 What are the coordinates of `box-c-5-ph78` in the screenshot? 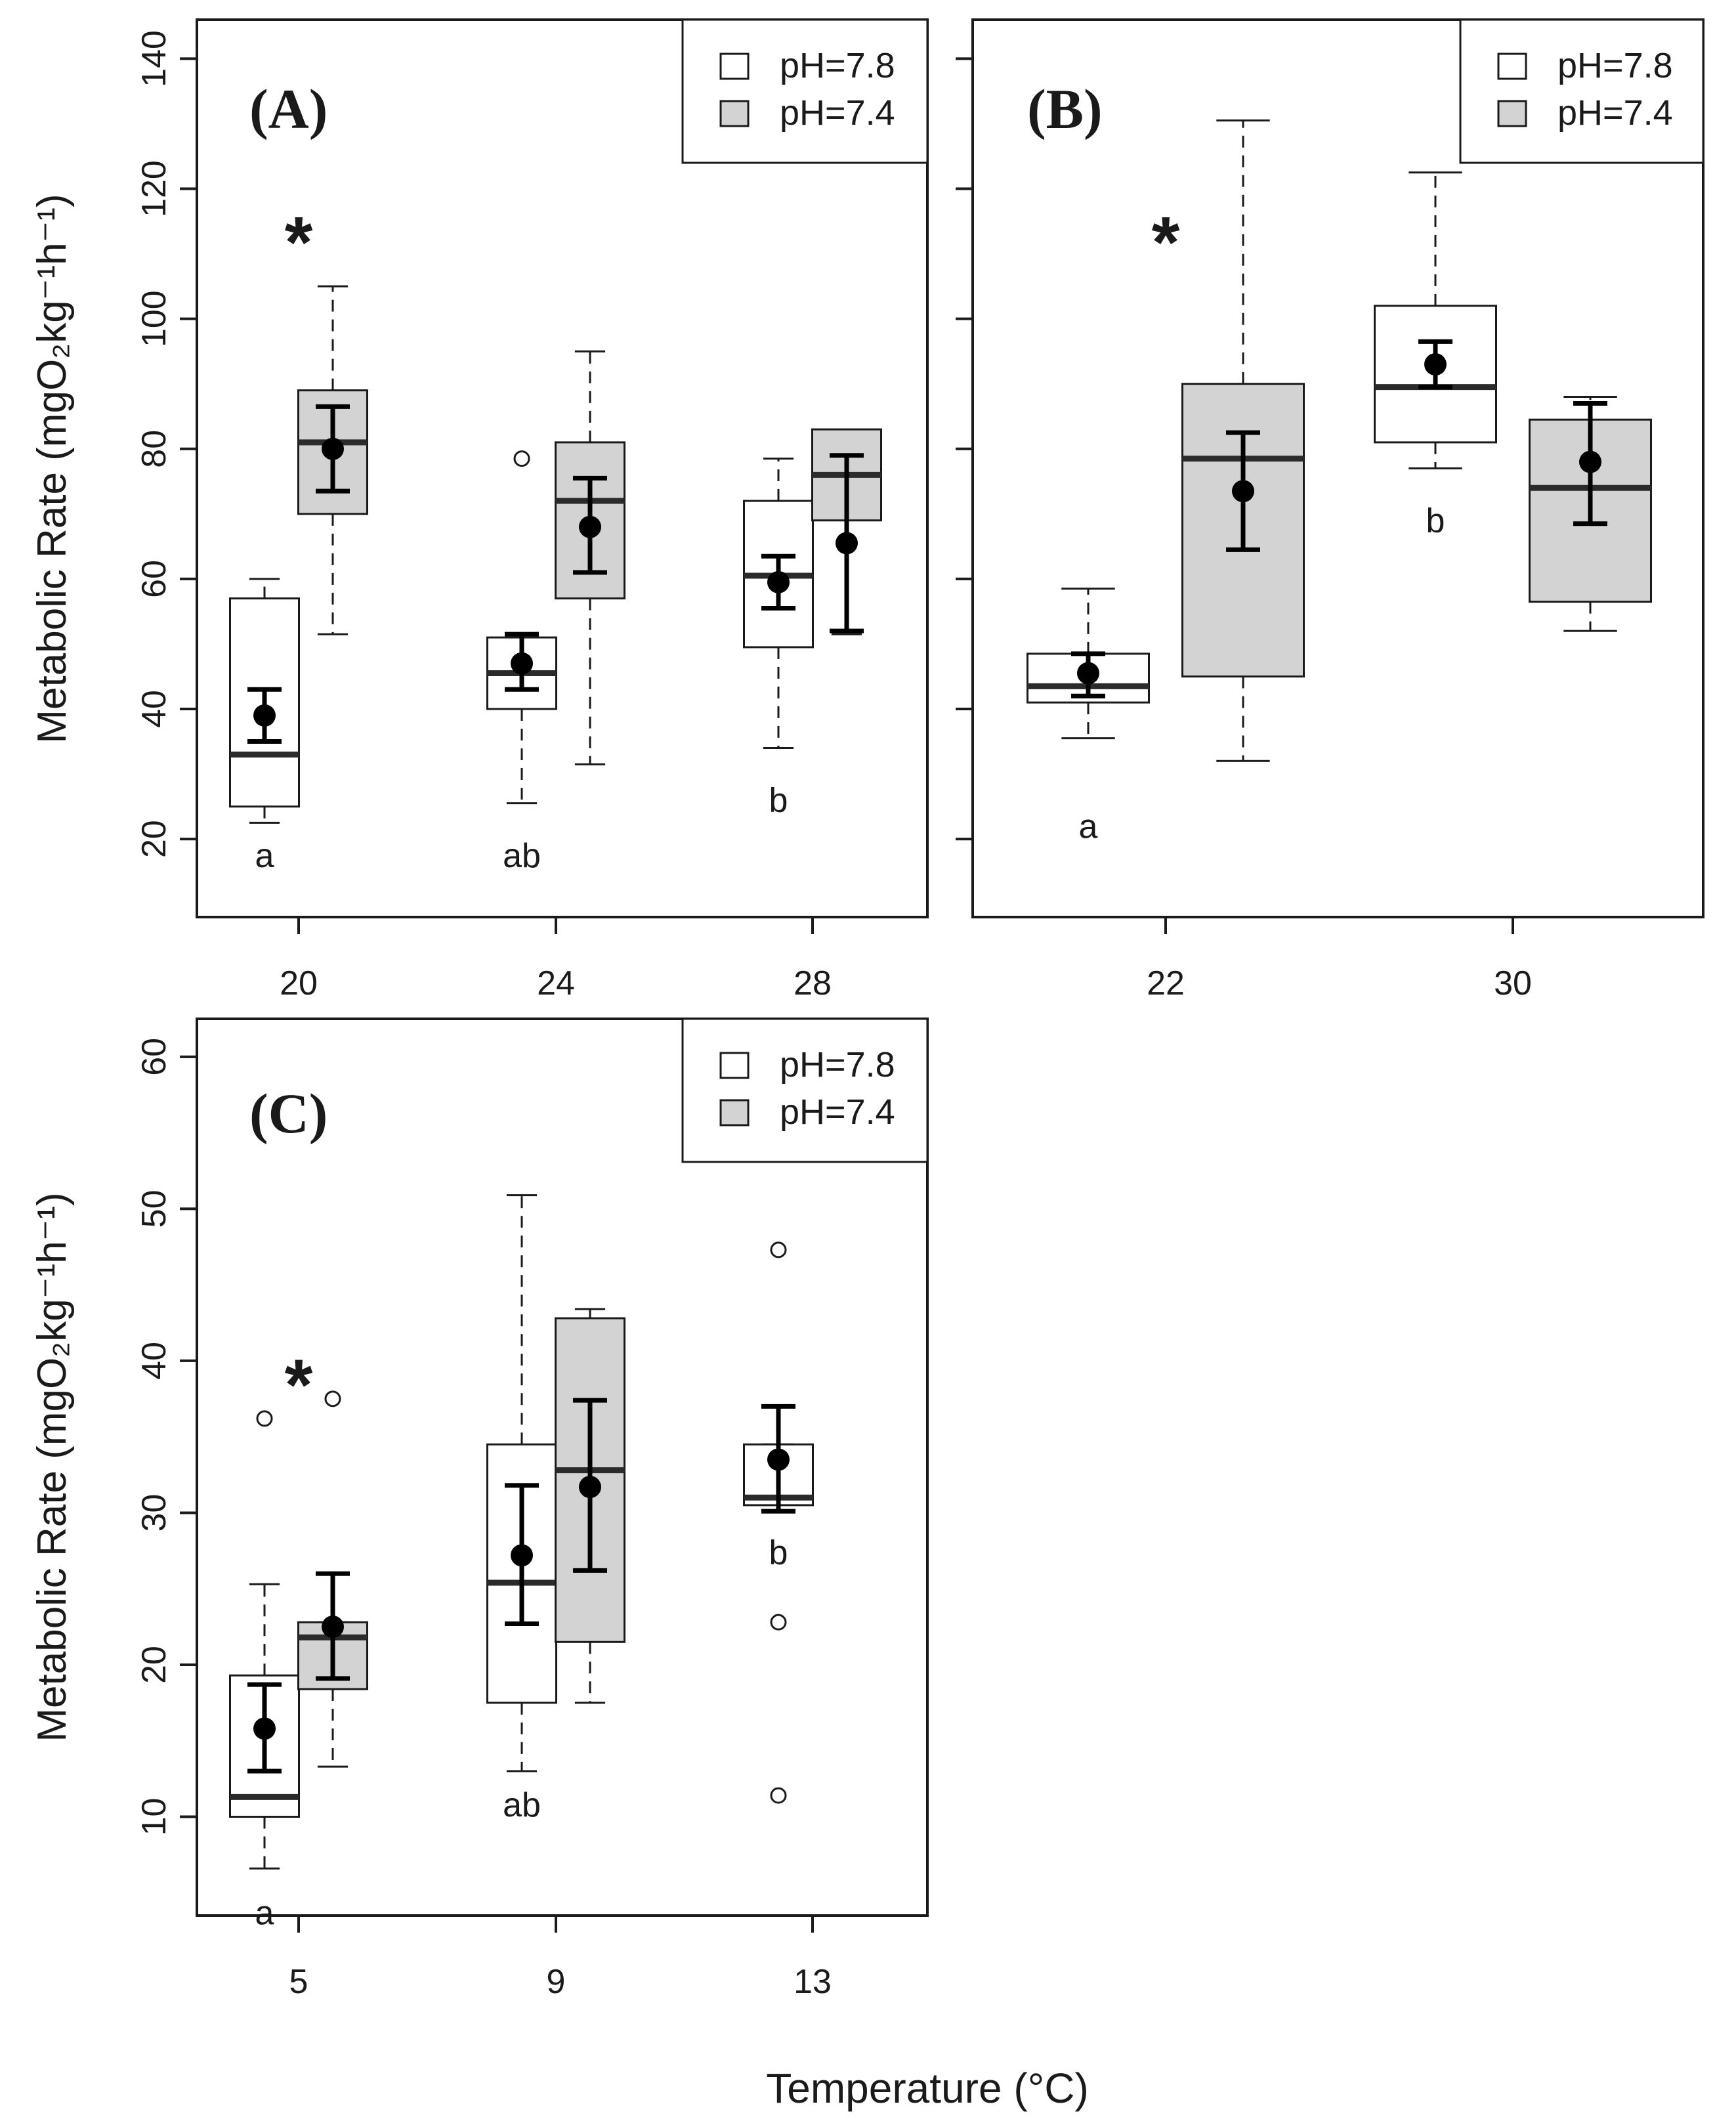 It's located at (264, 1640).